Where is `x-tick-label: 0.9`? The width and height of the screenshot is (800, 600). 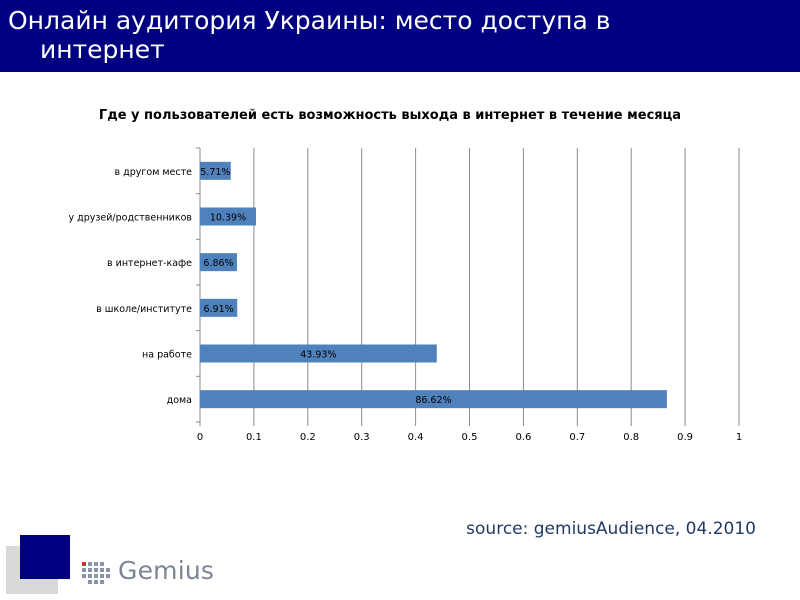 x-tick-label: 0.9 is located at coordinates (685, 437).